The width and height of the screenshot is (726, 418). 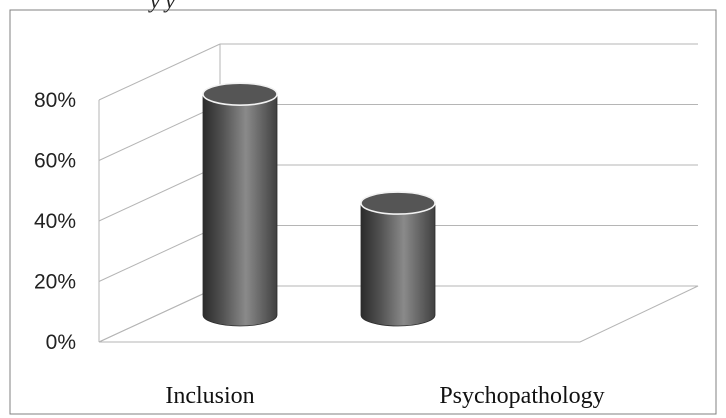 I want to click on bar-psychopathology, so click(x=398, y=259).